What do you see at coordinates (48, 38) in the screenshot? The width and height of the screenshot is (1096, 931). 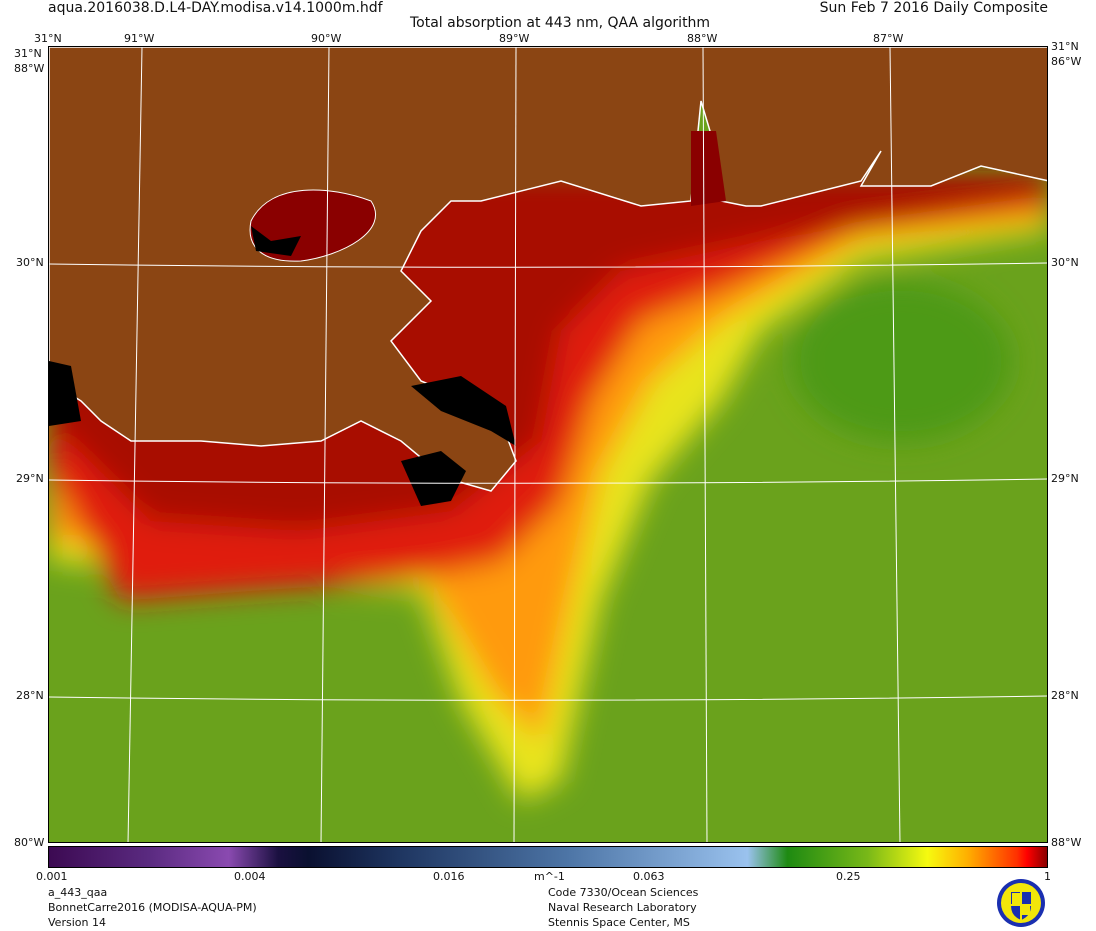 I see `corner-lat-top: 31°N` at bounding box center [48, 38].